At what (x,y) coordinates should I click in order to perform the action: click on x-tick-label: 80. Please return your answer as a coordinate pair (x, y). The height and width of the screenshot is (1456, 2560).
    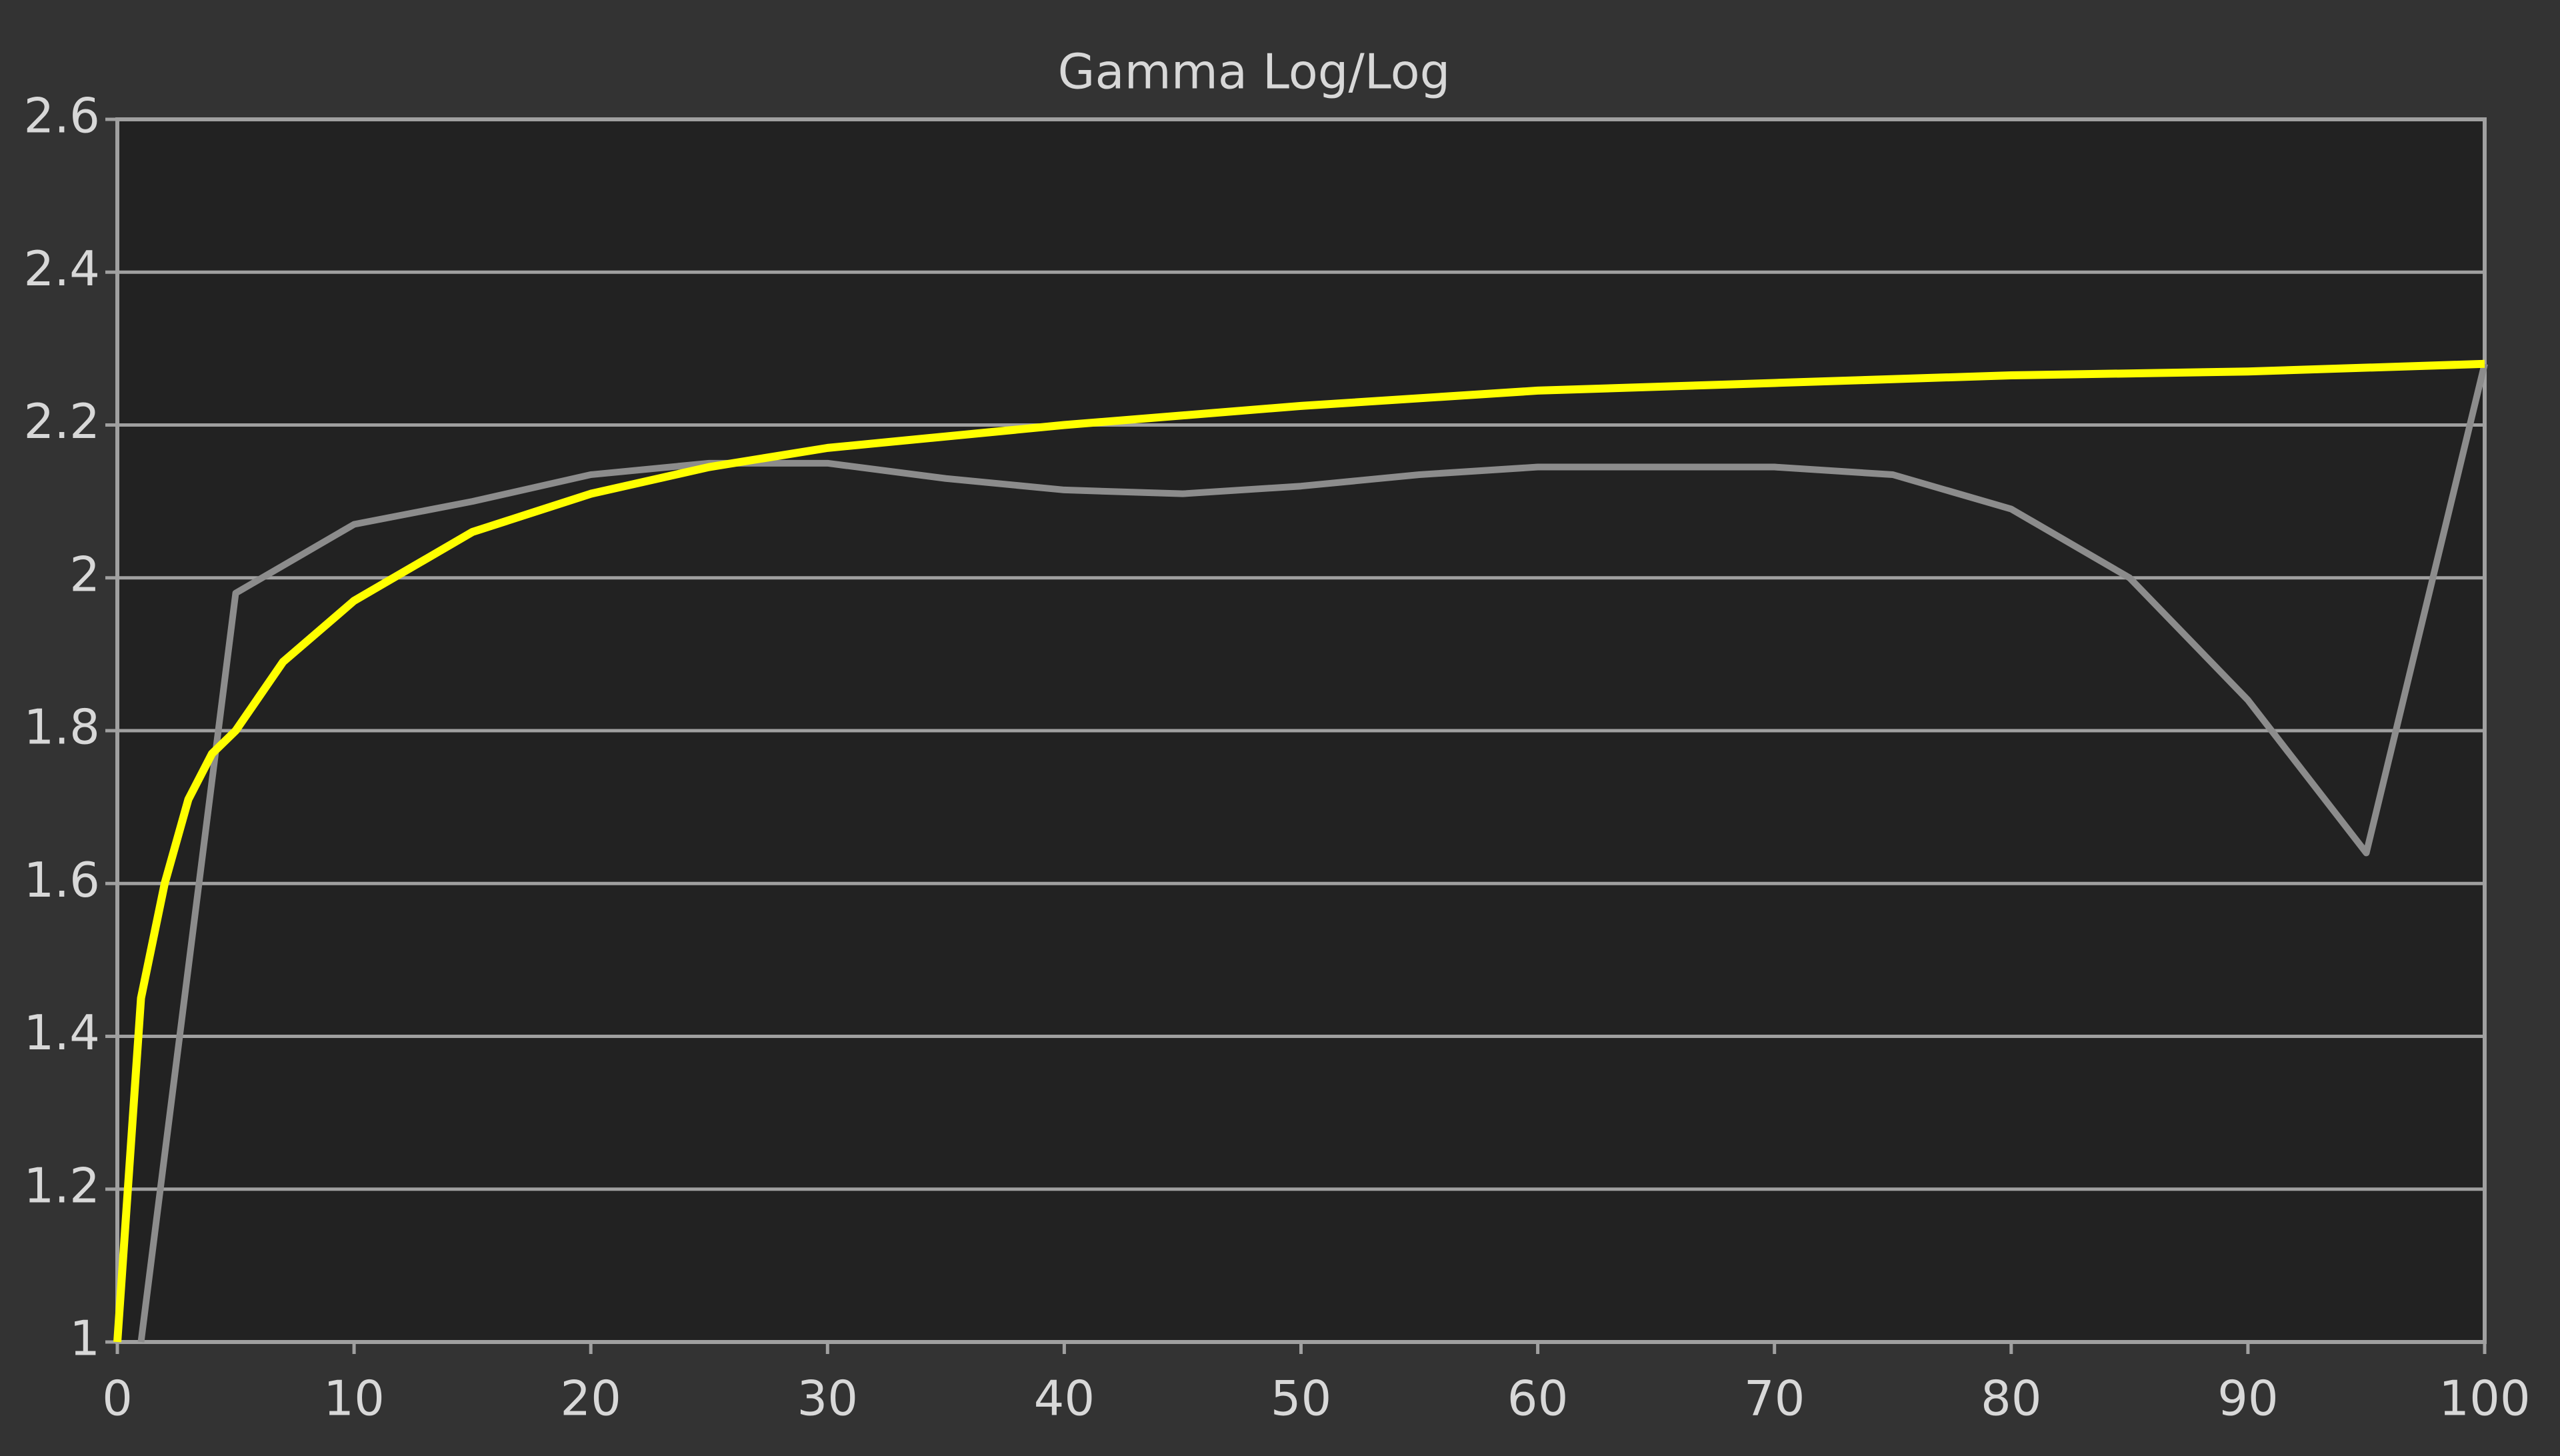
    Looking at the image, I should click on (2011, 1399).